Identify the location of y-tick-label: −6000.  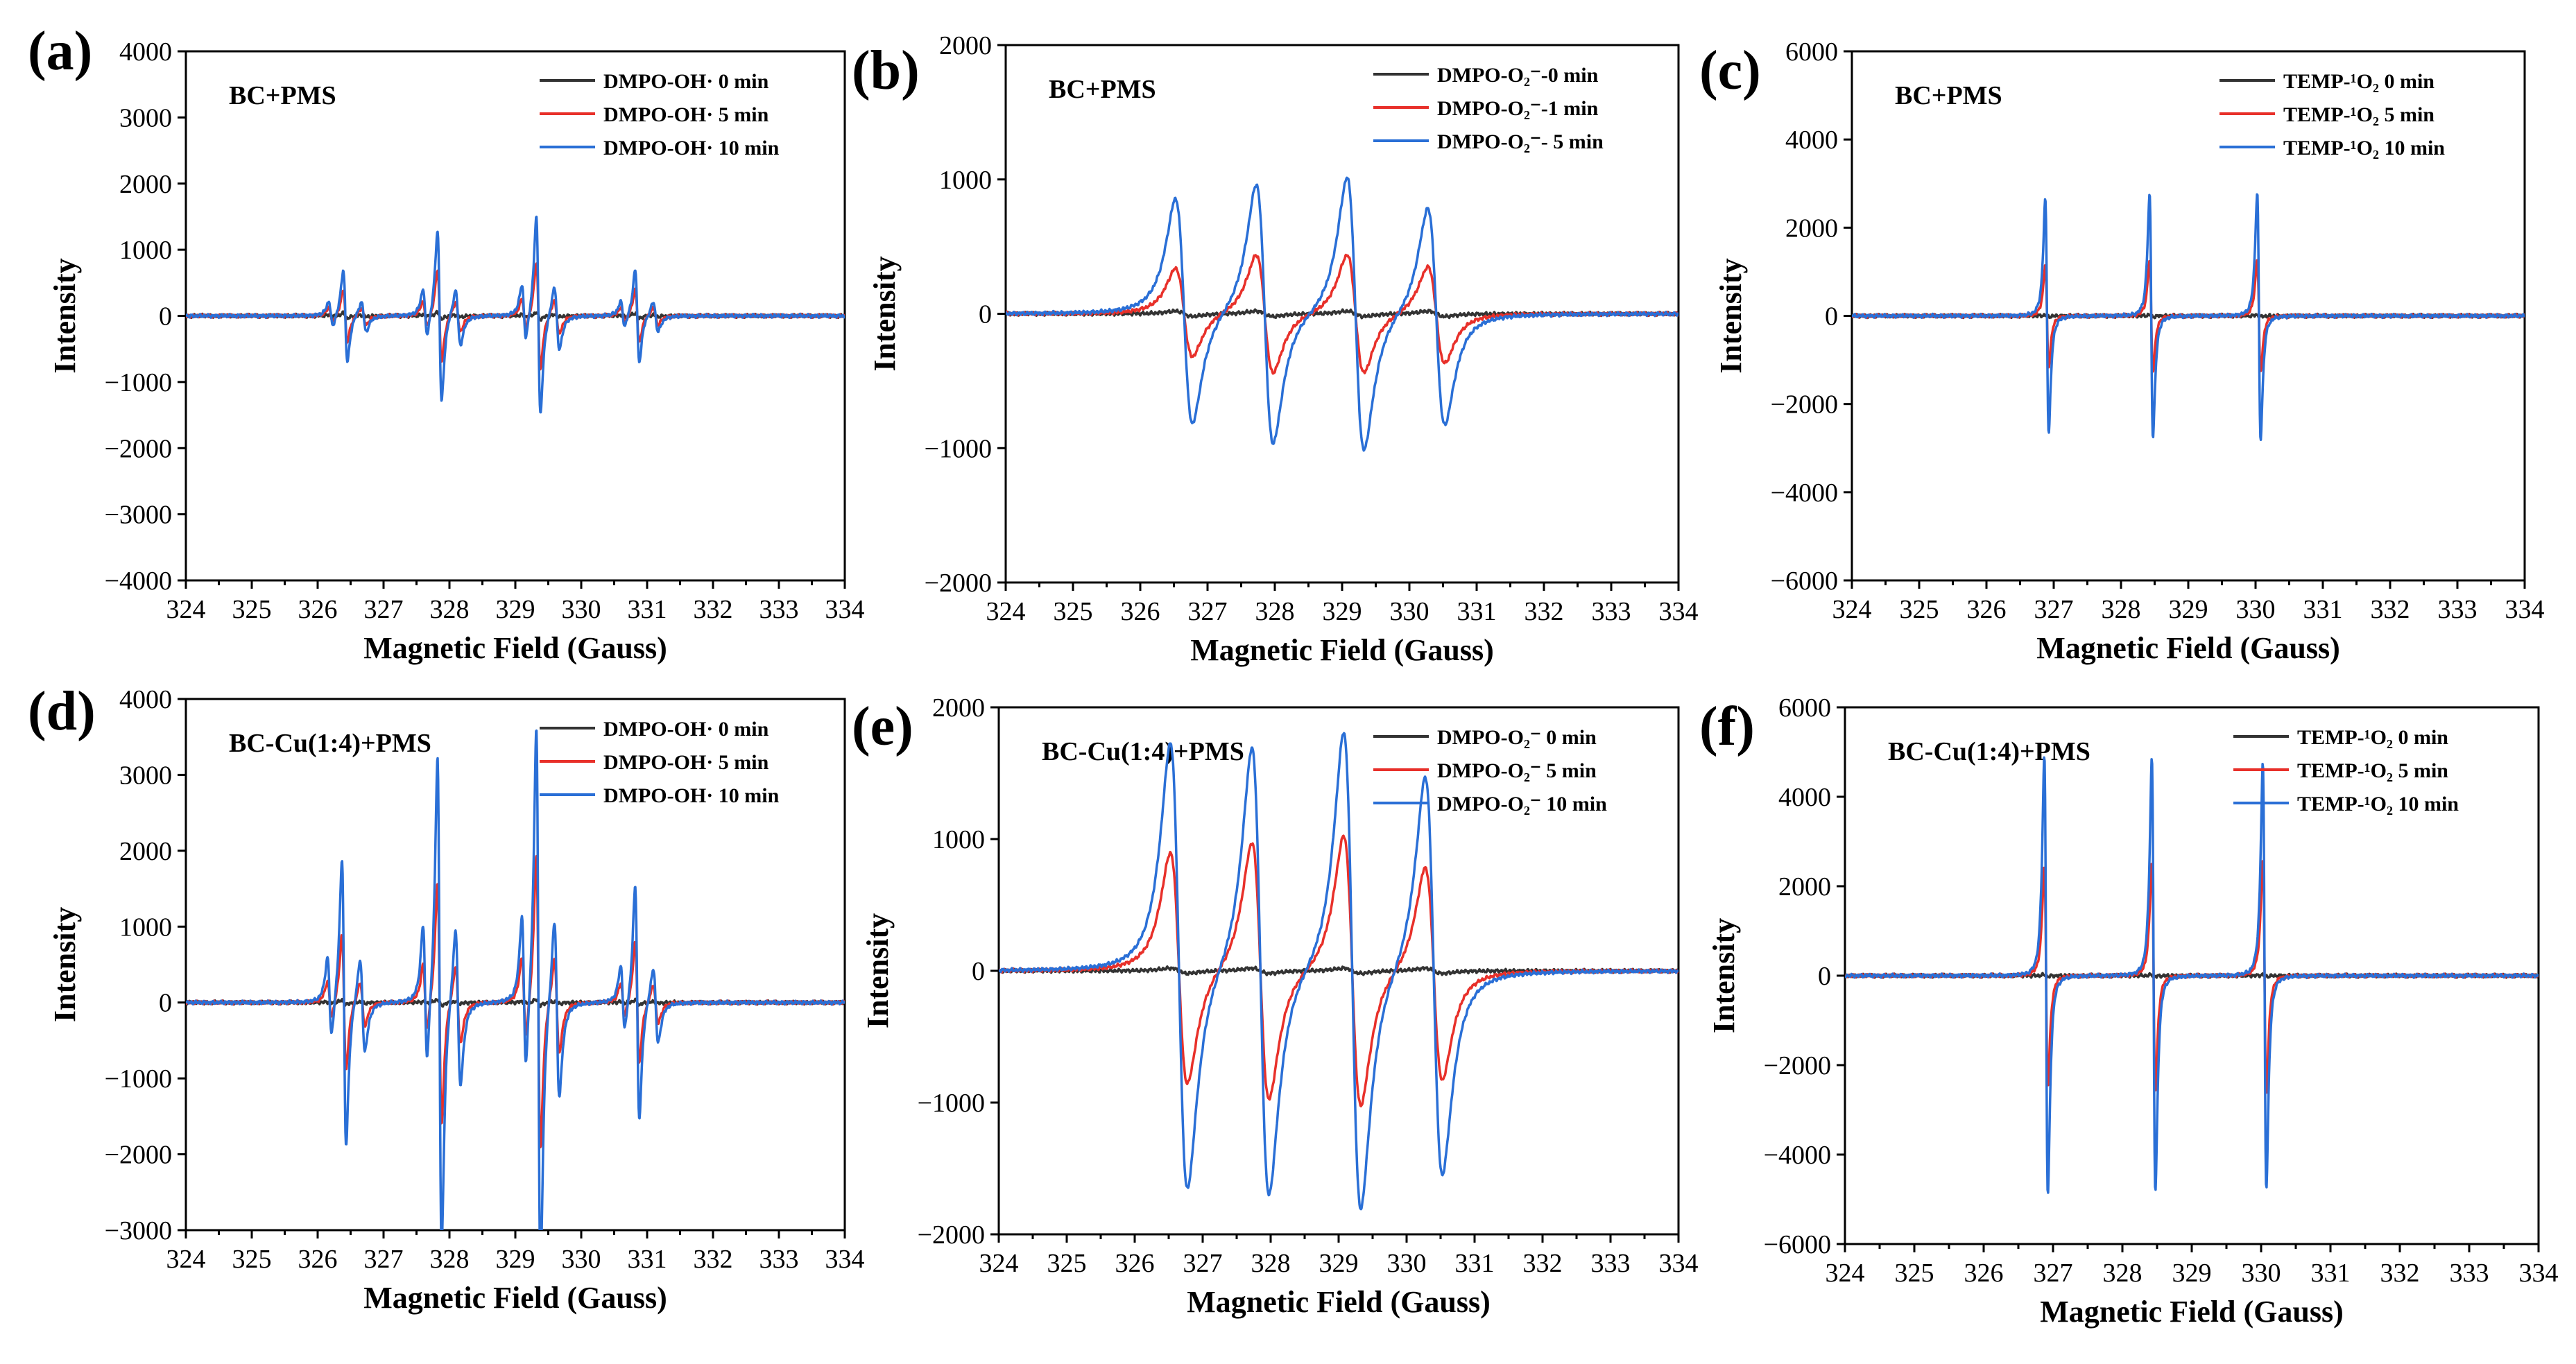
(1804, 582).